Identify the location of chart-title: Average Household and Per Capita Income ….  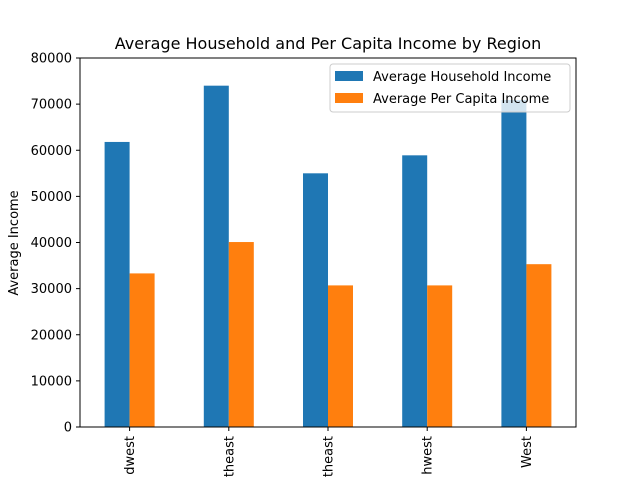
(328, 43).